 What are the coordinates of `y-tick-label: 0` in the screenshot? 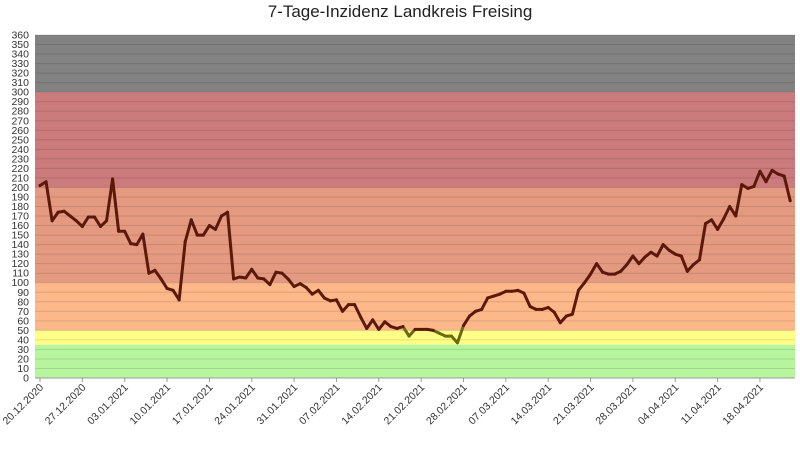 It's located at (26, 379).